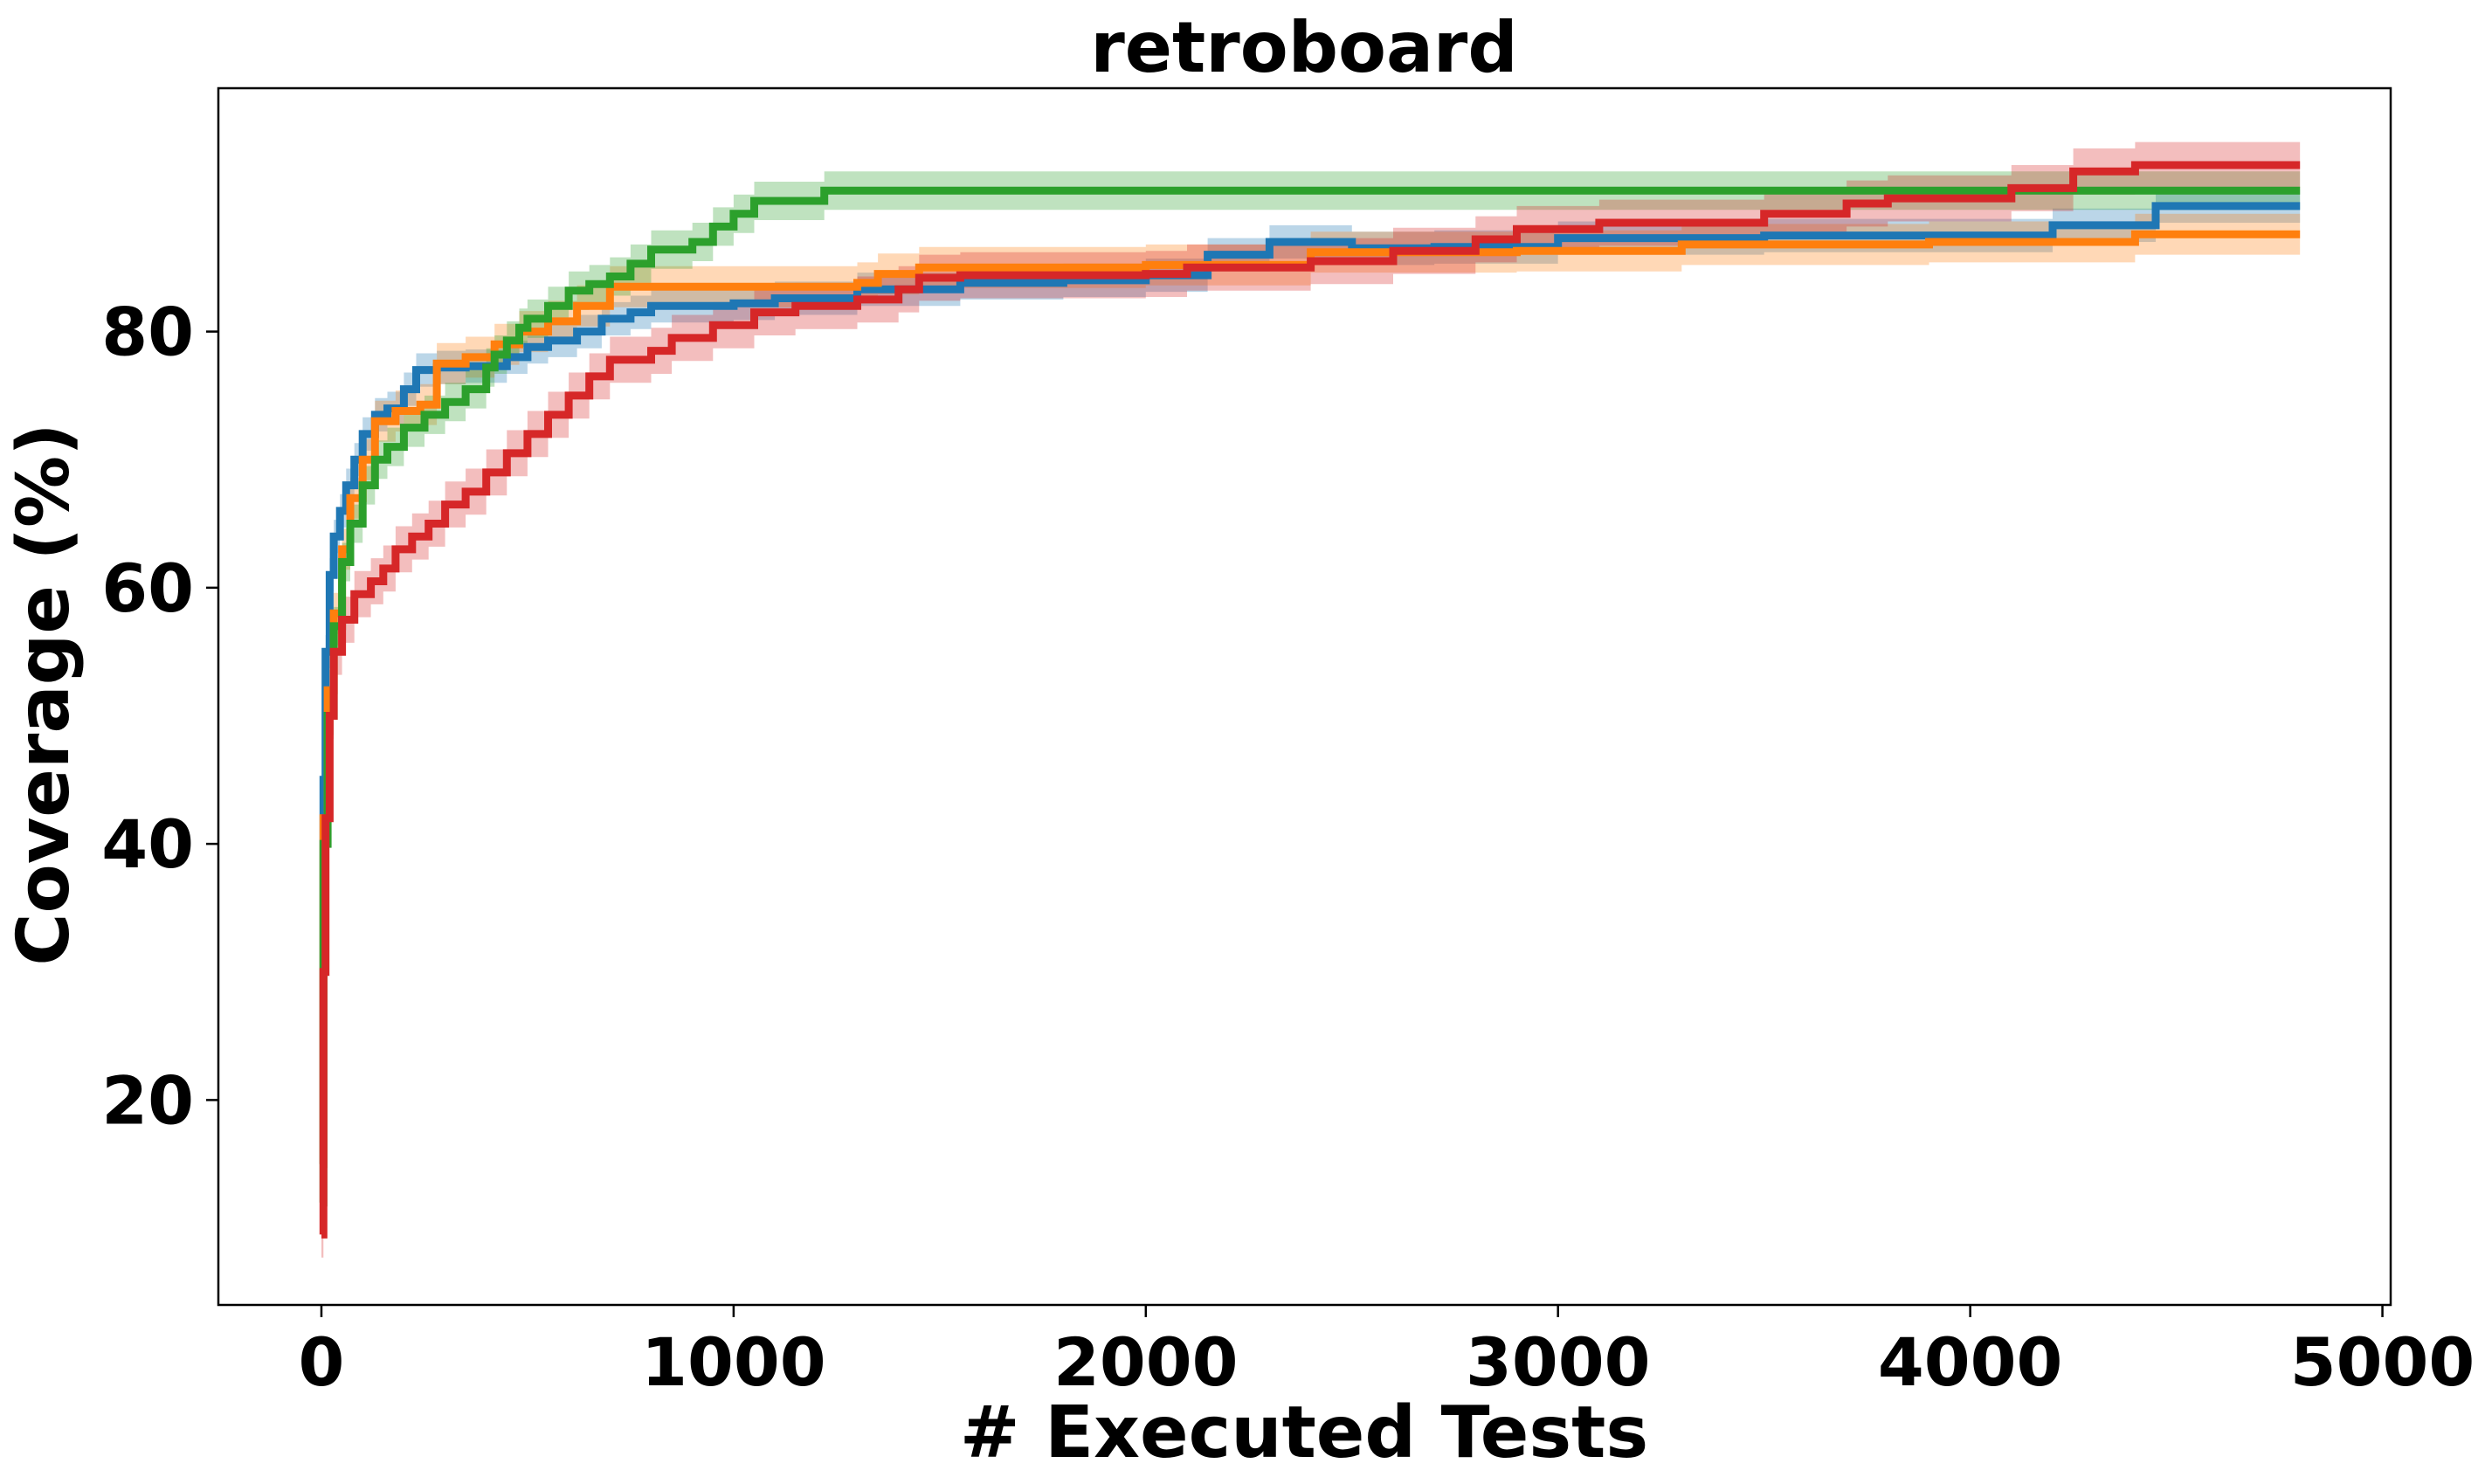 Image resolution: width=2485 pixels, height=1484 pixels. Describe the element at coordinates (2382, 1362) in the screenshot. I see `x-tick-label: 5000` at that location.